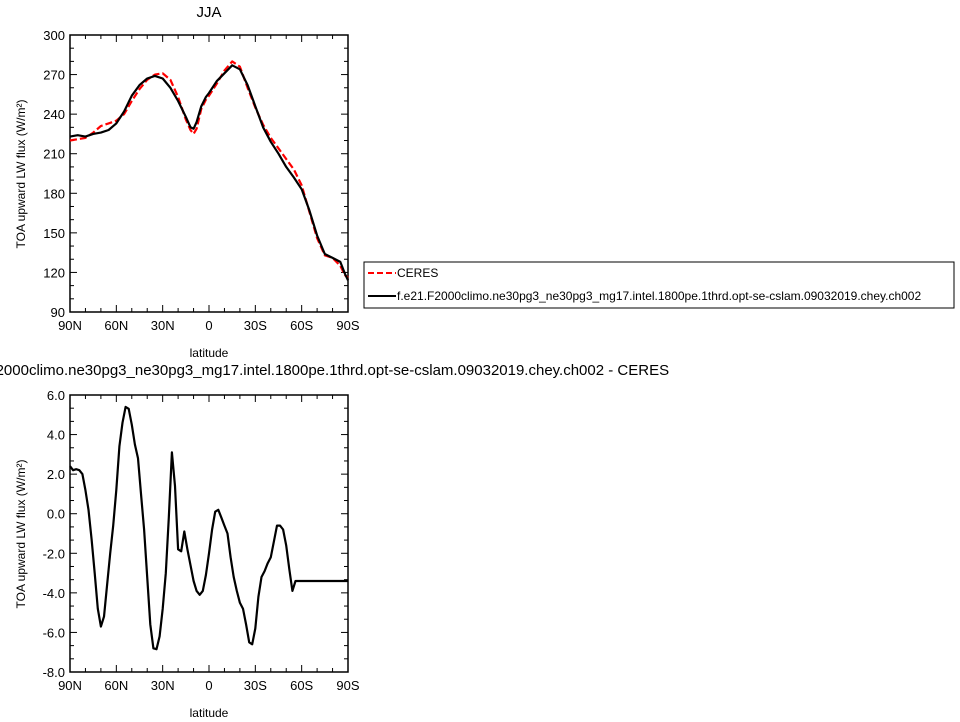  What do you see at coordinates (301, 685) in the screenshot?
I see `bottom-x-tick-label: 60S` at bounding box center [301, 685].